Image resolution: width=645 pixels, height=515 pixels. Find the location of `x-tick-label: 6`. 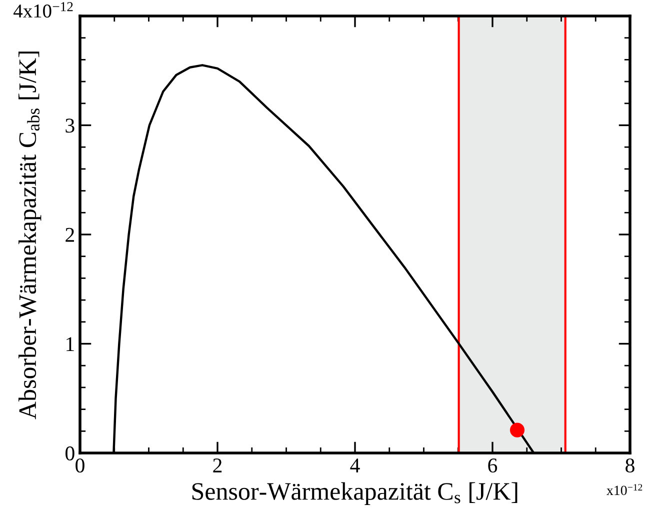

x-tick-label: 6 is located at coordinates (493, 465).